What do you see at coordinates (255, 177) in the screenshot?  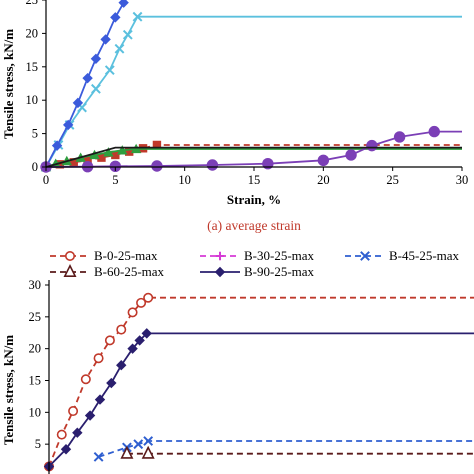 I see `chart-a-x-ticks: 0 5 10 15 20 25 30` at bounding box center [255, 177].